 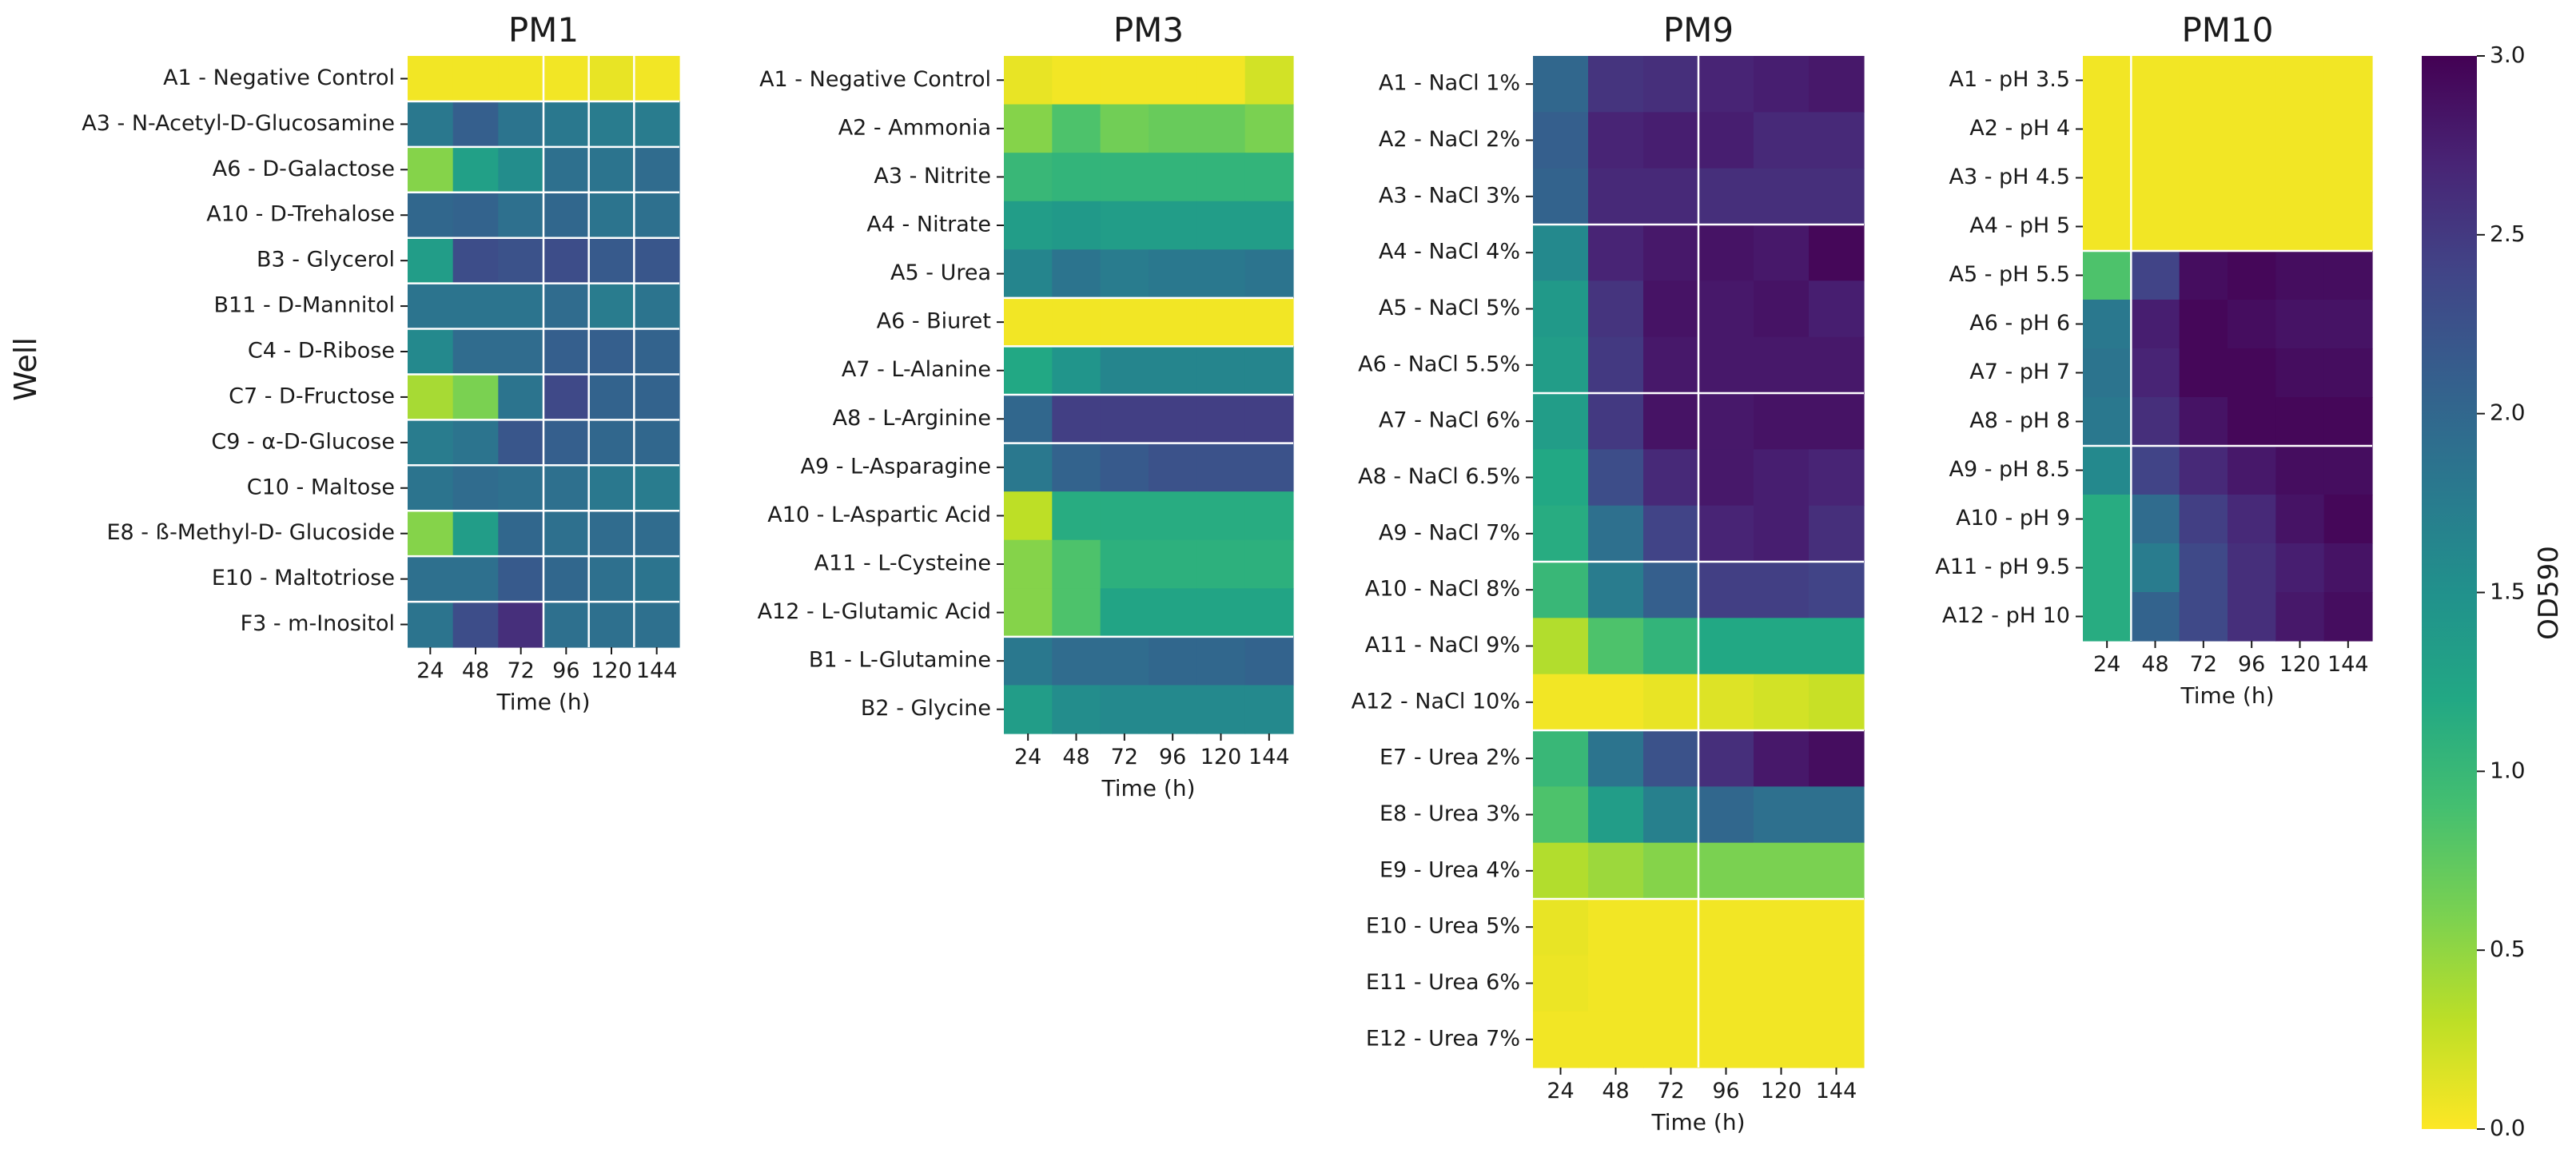 What do you see at coordinates (1439, 476) in the screenshot?
I see `row-label: A8 - NaCl 6.5%` at bounding box center [1439, 476].